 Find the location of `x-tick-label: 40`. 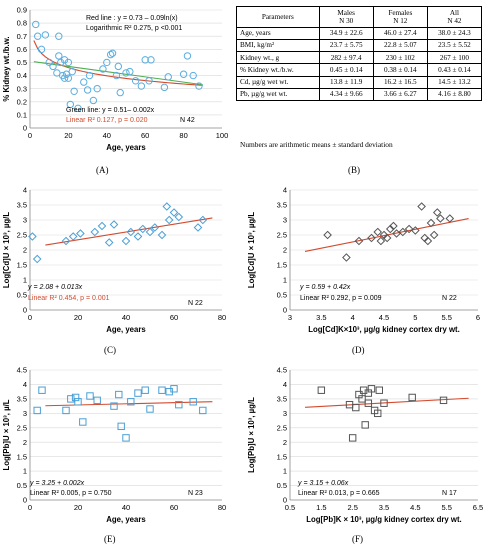

x-tick-label: 40 is located at coordinates (107, 135).